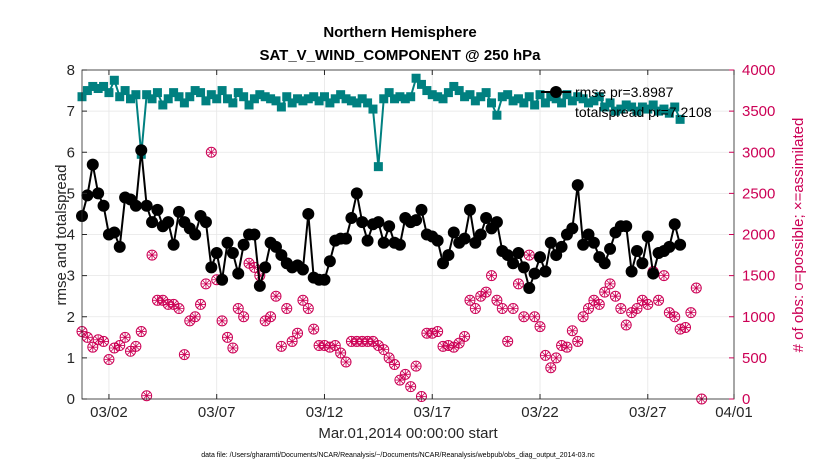  What do you see at coordinates (758, 70) in the screenshot?
I see `y-right-tick-label-8: 4000` at bounding box center [758, 70].